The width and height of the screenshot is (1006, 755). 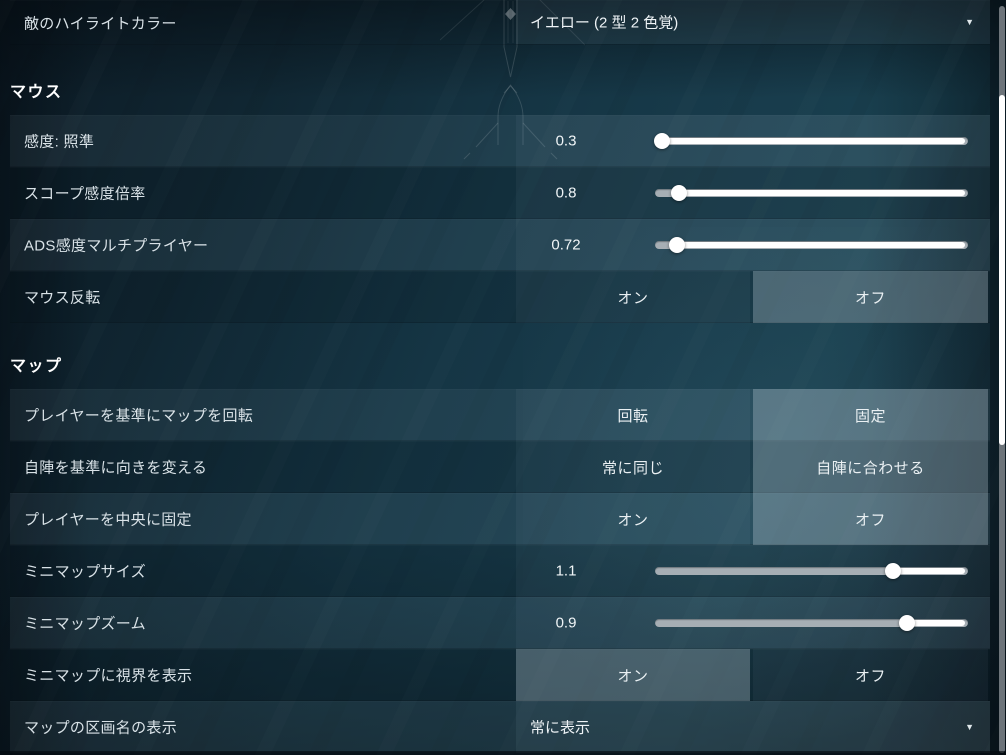 I want to click on toggle-option-button: 固定, so click(x=870, y=415).